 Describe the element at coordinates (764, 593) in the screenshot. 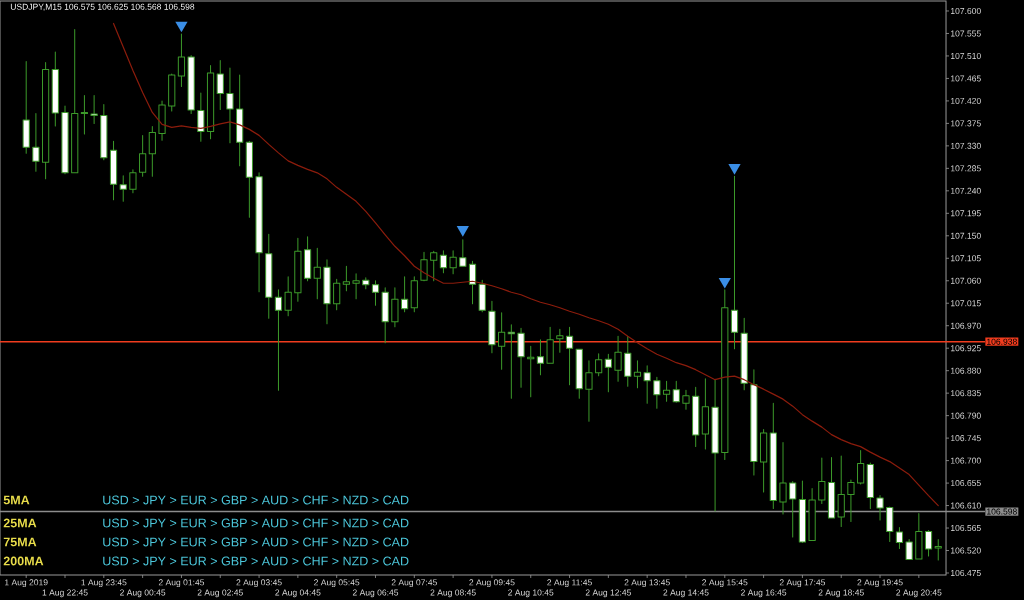

I see `x-tick-label: 2 Aug 16:45` at that location.